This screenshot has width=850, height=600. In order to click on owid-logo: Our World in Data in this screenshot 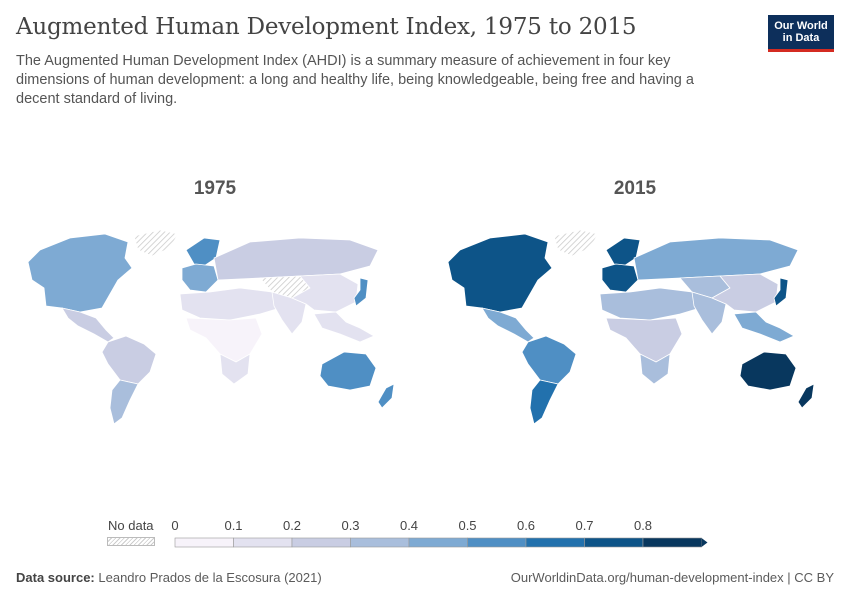, I will do `click(801, 33)`.